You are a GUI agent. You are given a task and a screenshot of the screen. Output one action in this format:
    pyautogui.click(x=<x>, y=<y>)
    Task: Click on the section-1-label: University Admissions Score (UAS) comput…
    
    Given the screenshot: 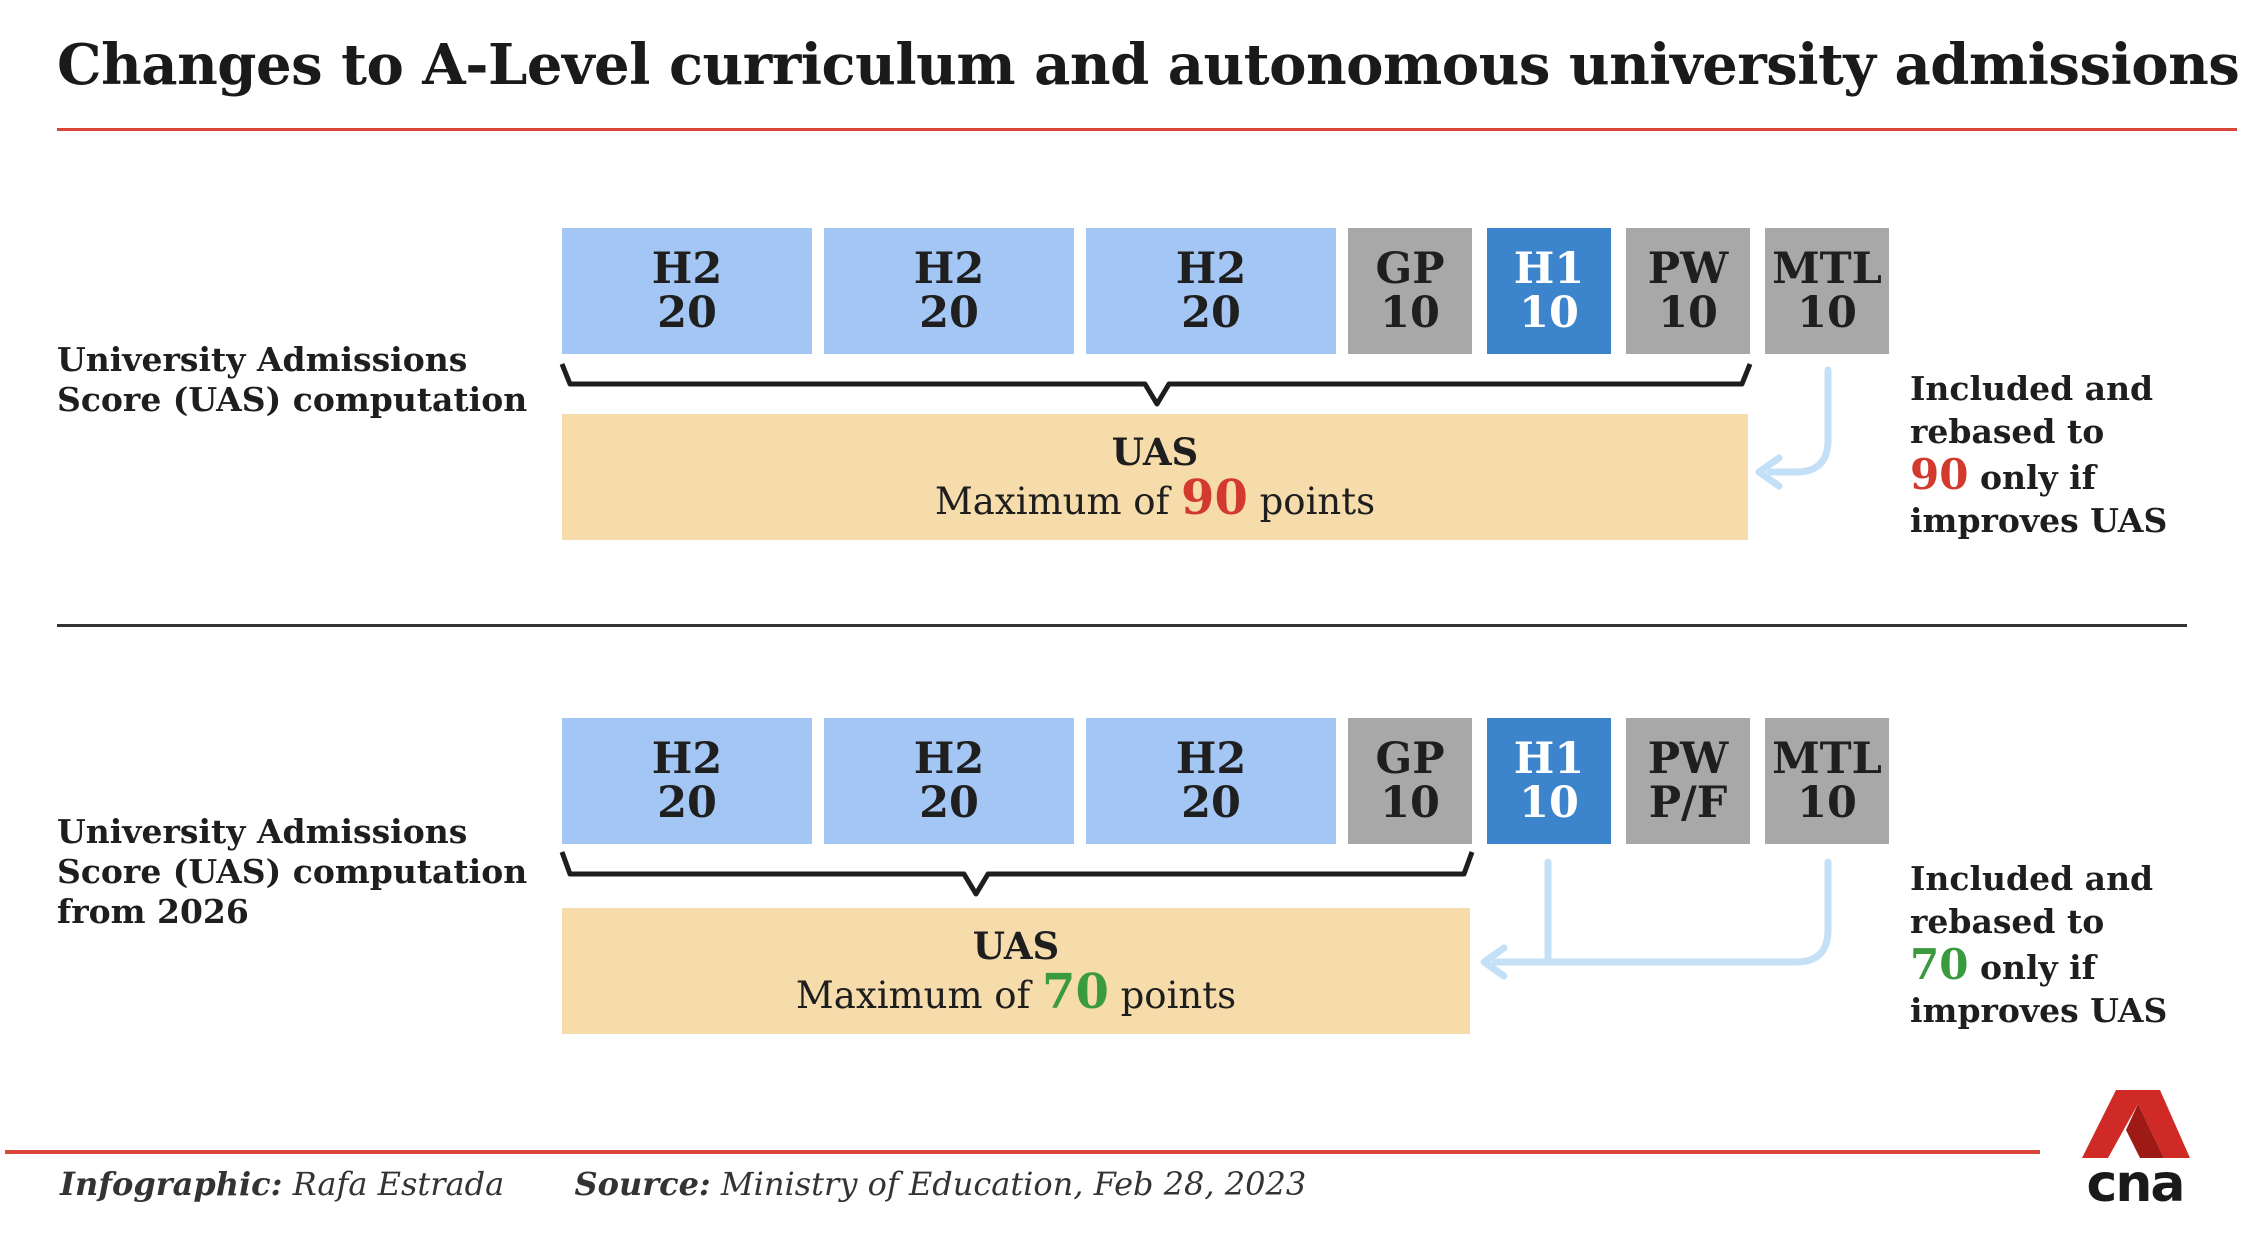 What is the action you would take?
    pyautogui.click(x=292, y=380)
    